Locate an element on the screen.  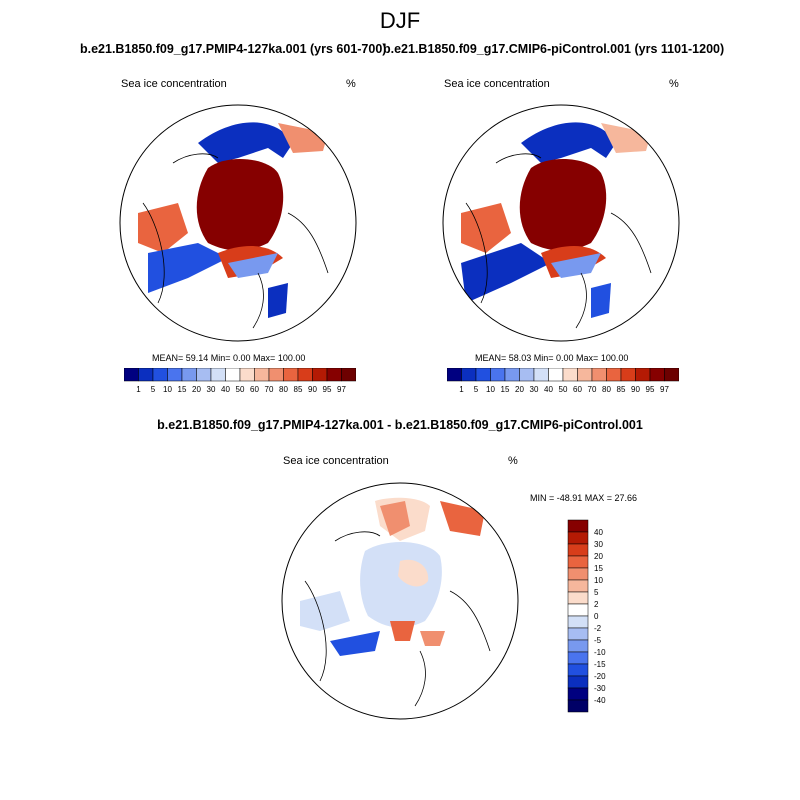
panel3-colorbar-label: -40 is located at coordinates (600, 700).